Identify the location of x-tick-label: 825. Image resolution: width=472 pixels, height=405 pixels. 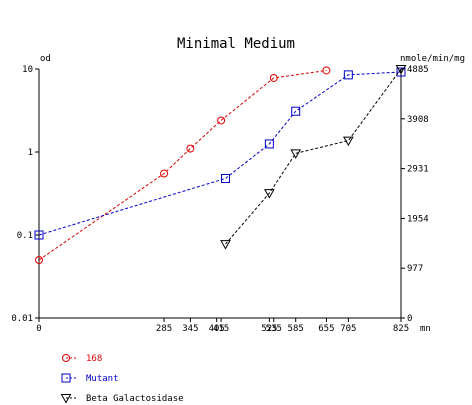
(401, 329).